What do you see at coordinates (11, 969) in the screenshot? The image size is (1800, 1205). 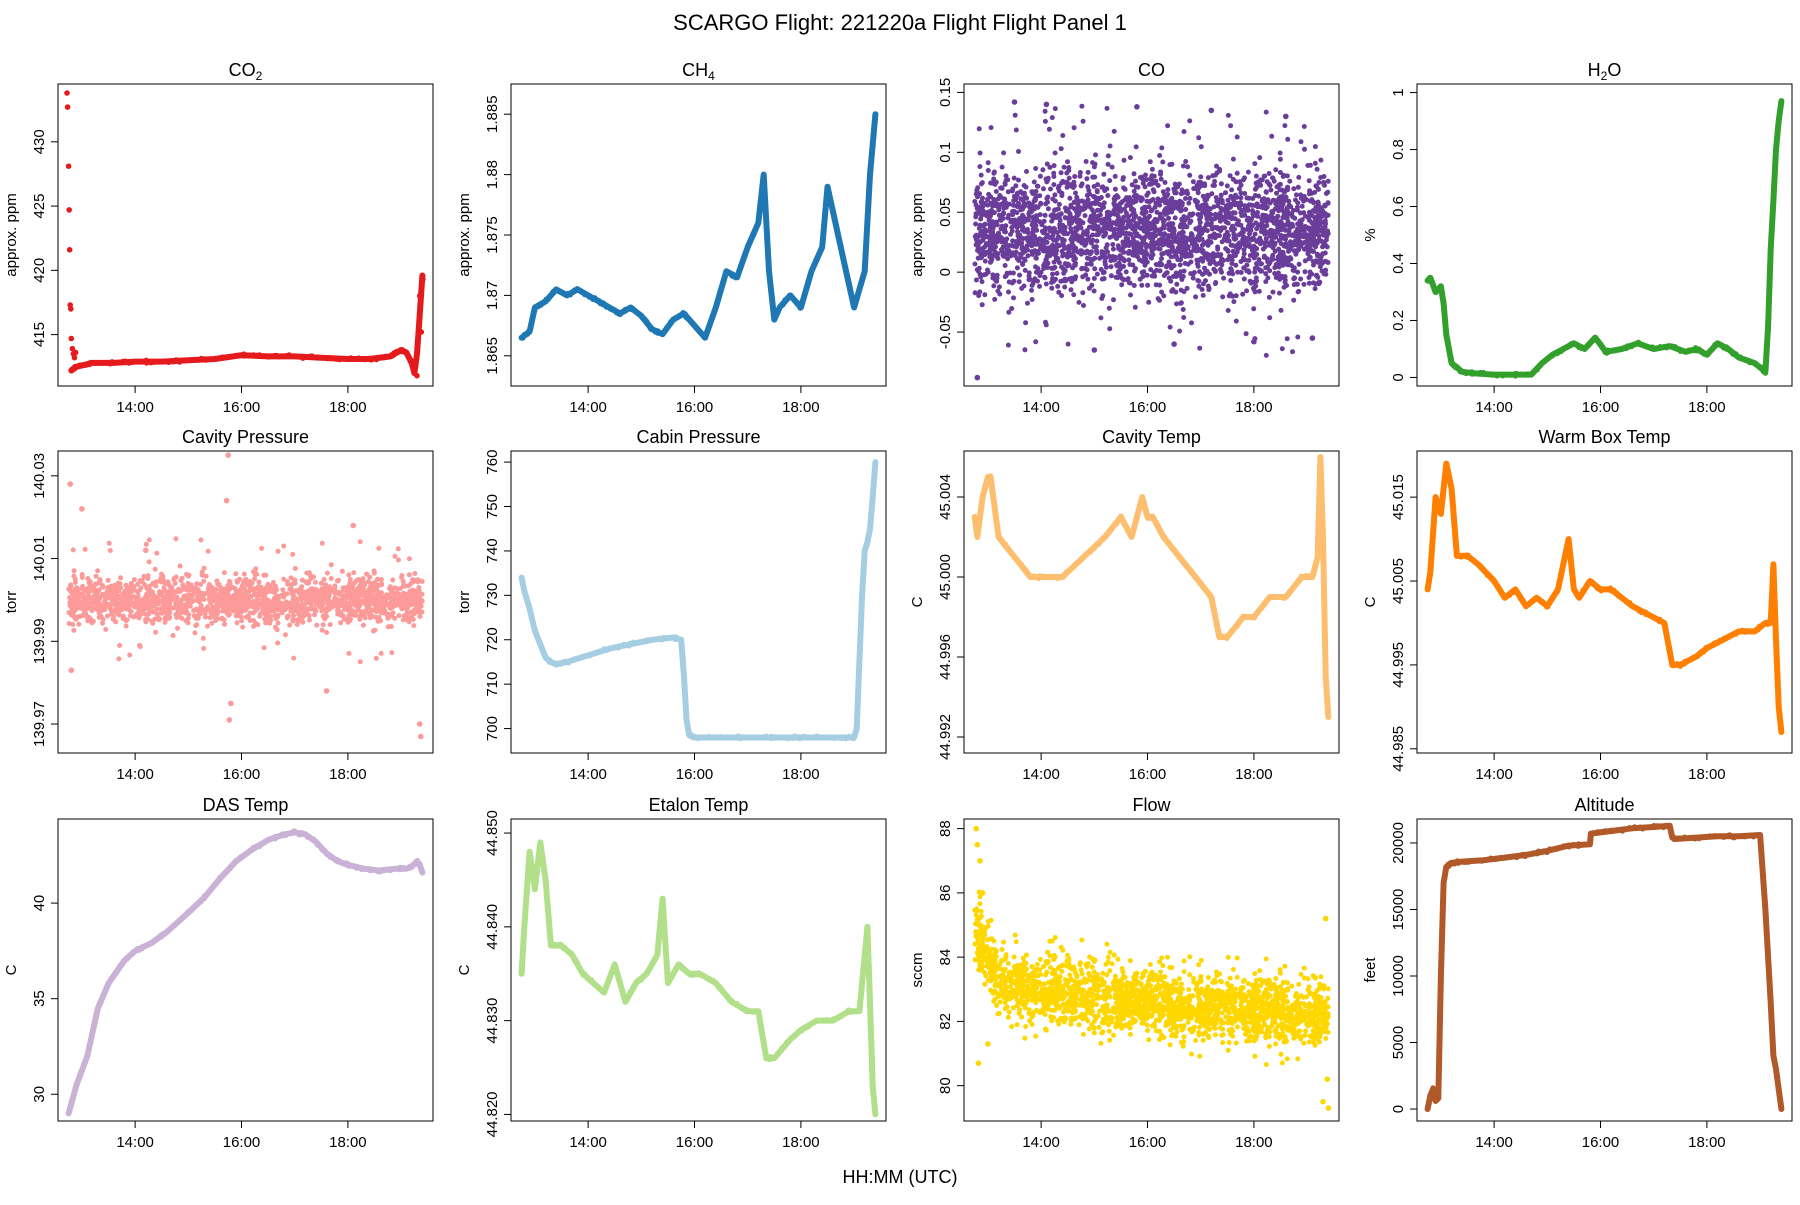 I see `y-axis-label: C` at bounding box center [11, 969].